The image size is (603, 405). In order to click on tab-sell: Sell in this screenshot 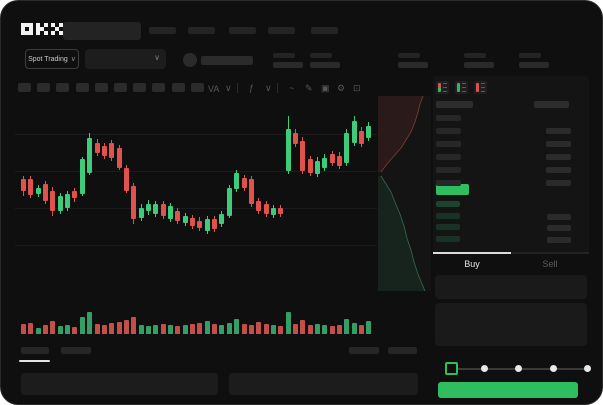, I will do `click(550, 262)`.